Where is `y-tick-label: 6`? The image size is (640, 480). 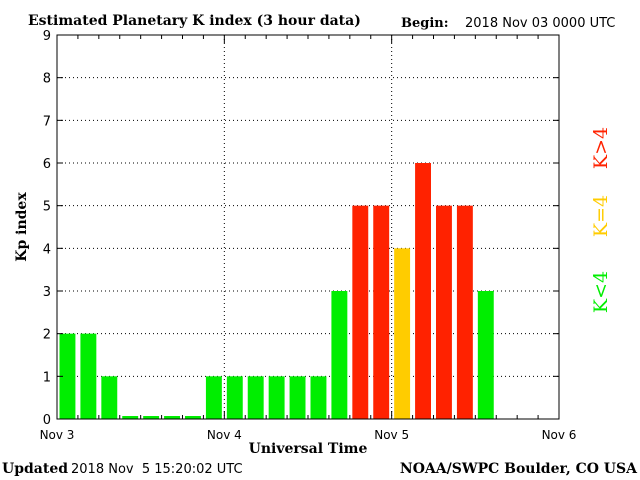 y-tick-label: 6 is located at coordinates (47, 164).